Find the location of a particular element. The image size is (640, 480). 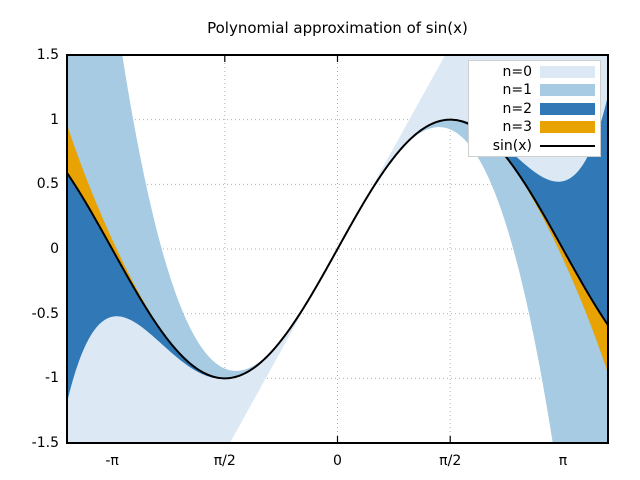

x-tick-label: -π is located at coordinates (112, 461).